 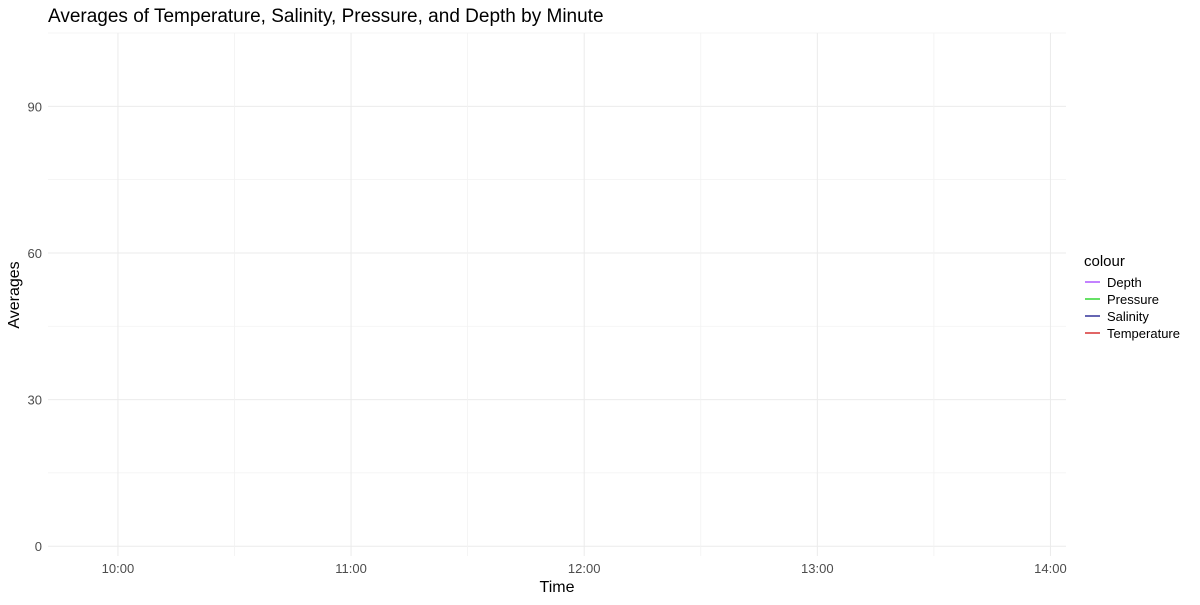 What do you see at coordinates (35, 326) in the screenshot?
I see `y-tick-labels: 0 30 60 90` at bounding box center [35, 326].